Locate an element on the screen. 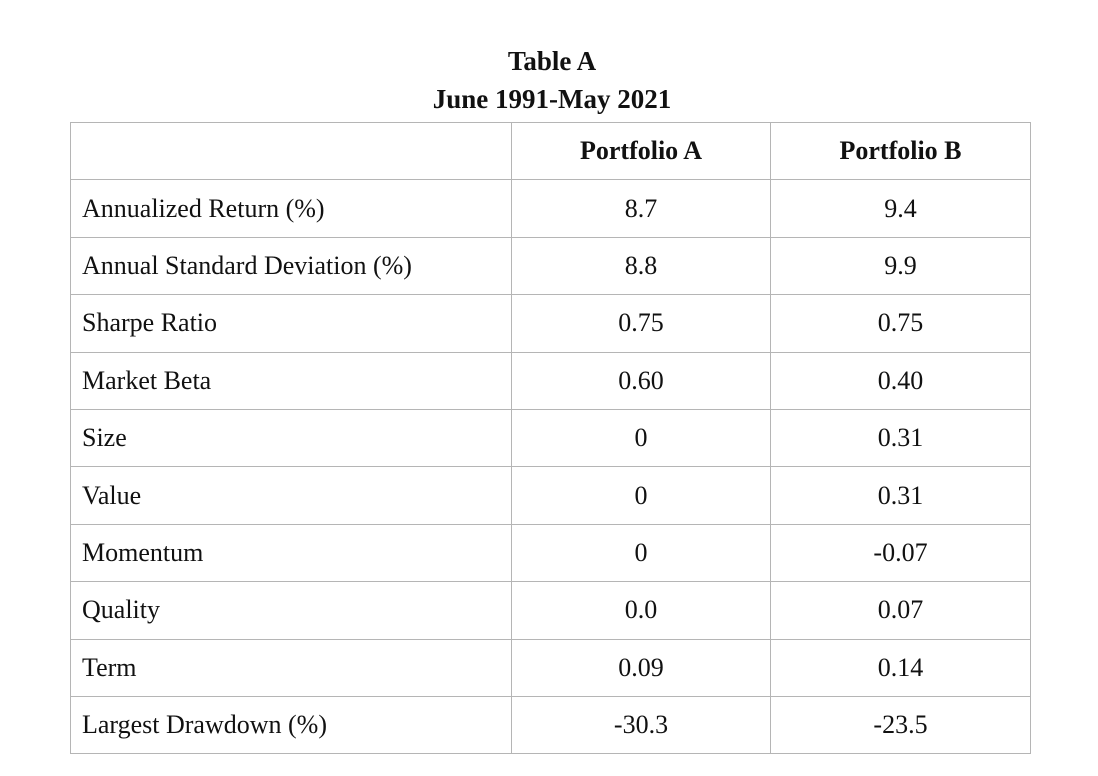  cell-value: 0.07 is located at coordinates (900, 610).